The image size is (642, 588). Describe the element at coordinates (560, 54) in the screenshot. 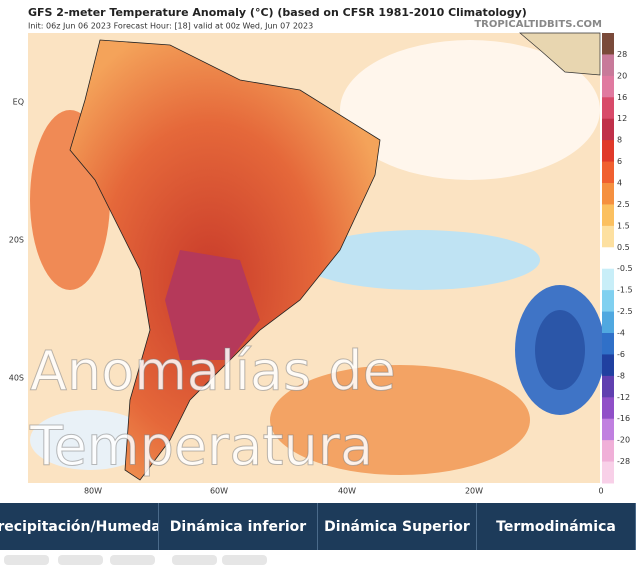

I see `africa` at that location.